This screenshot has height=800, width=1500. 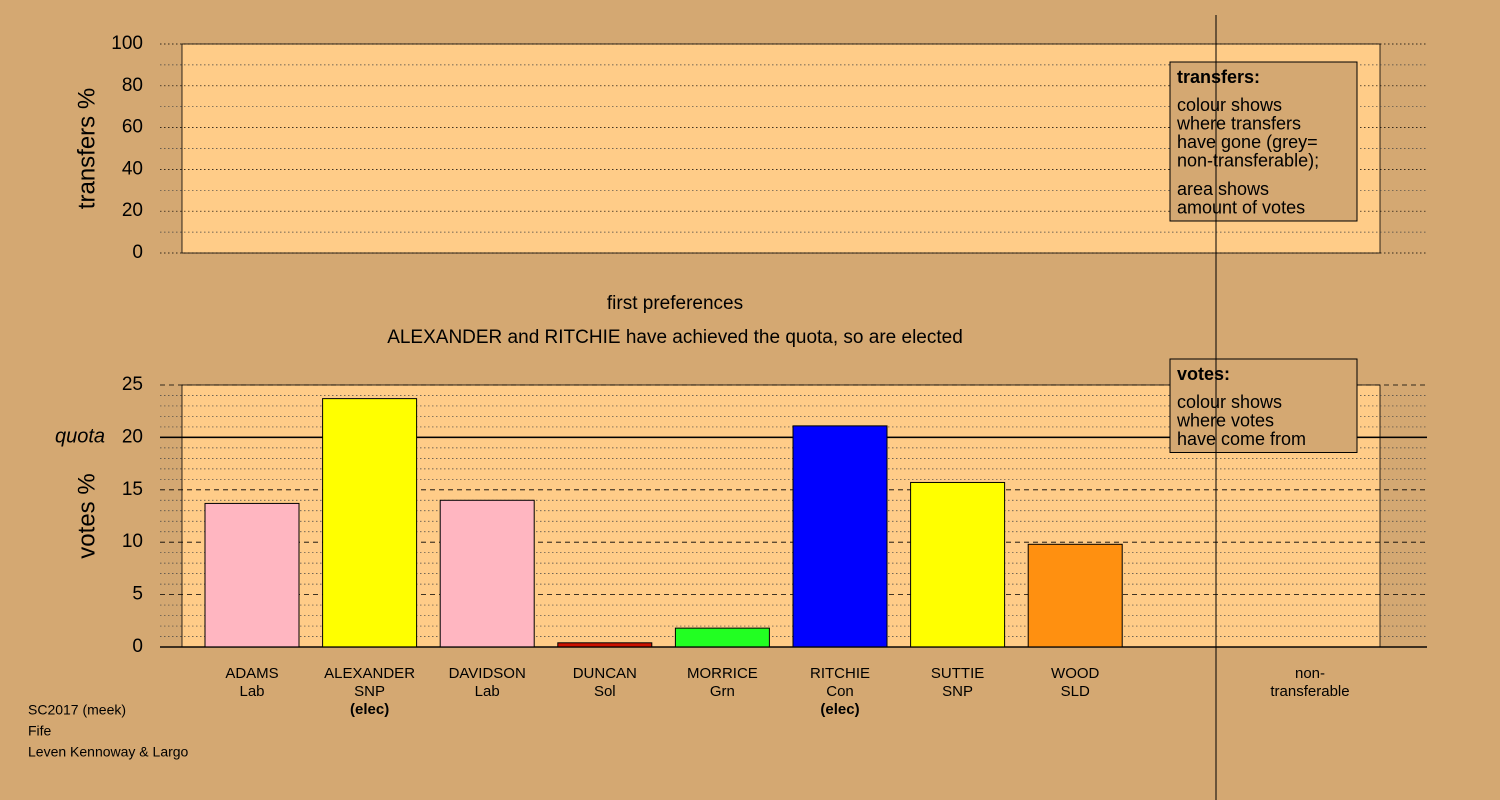 I want to click on nontransferable-label: non-, so click(x=1310, y=673).